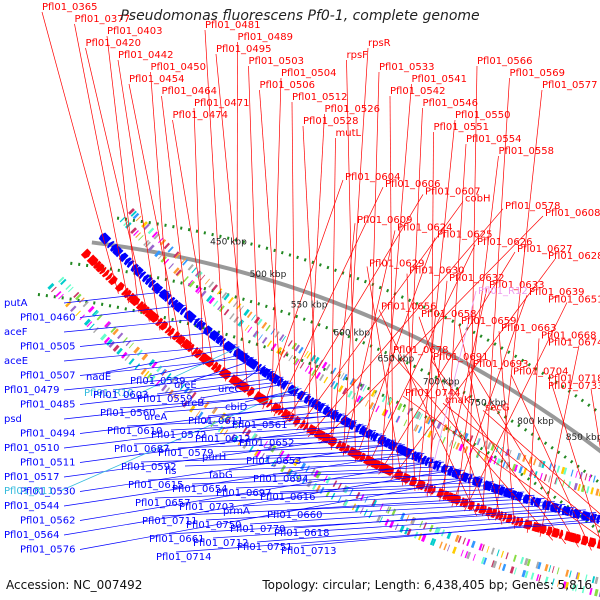 Image resolution: width=600 pixels, height=600 pixels. Describe the element at coordinates (465, 235) in the screenshot. I see `gene-label: Pfl01_0625` at that location.